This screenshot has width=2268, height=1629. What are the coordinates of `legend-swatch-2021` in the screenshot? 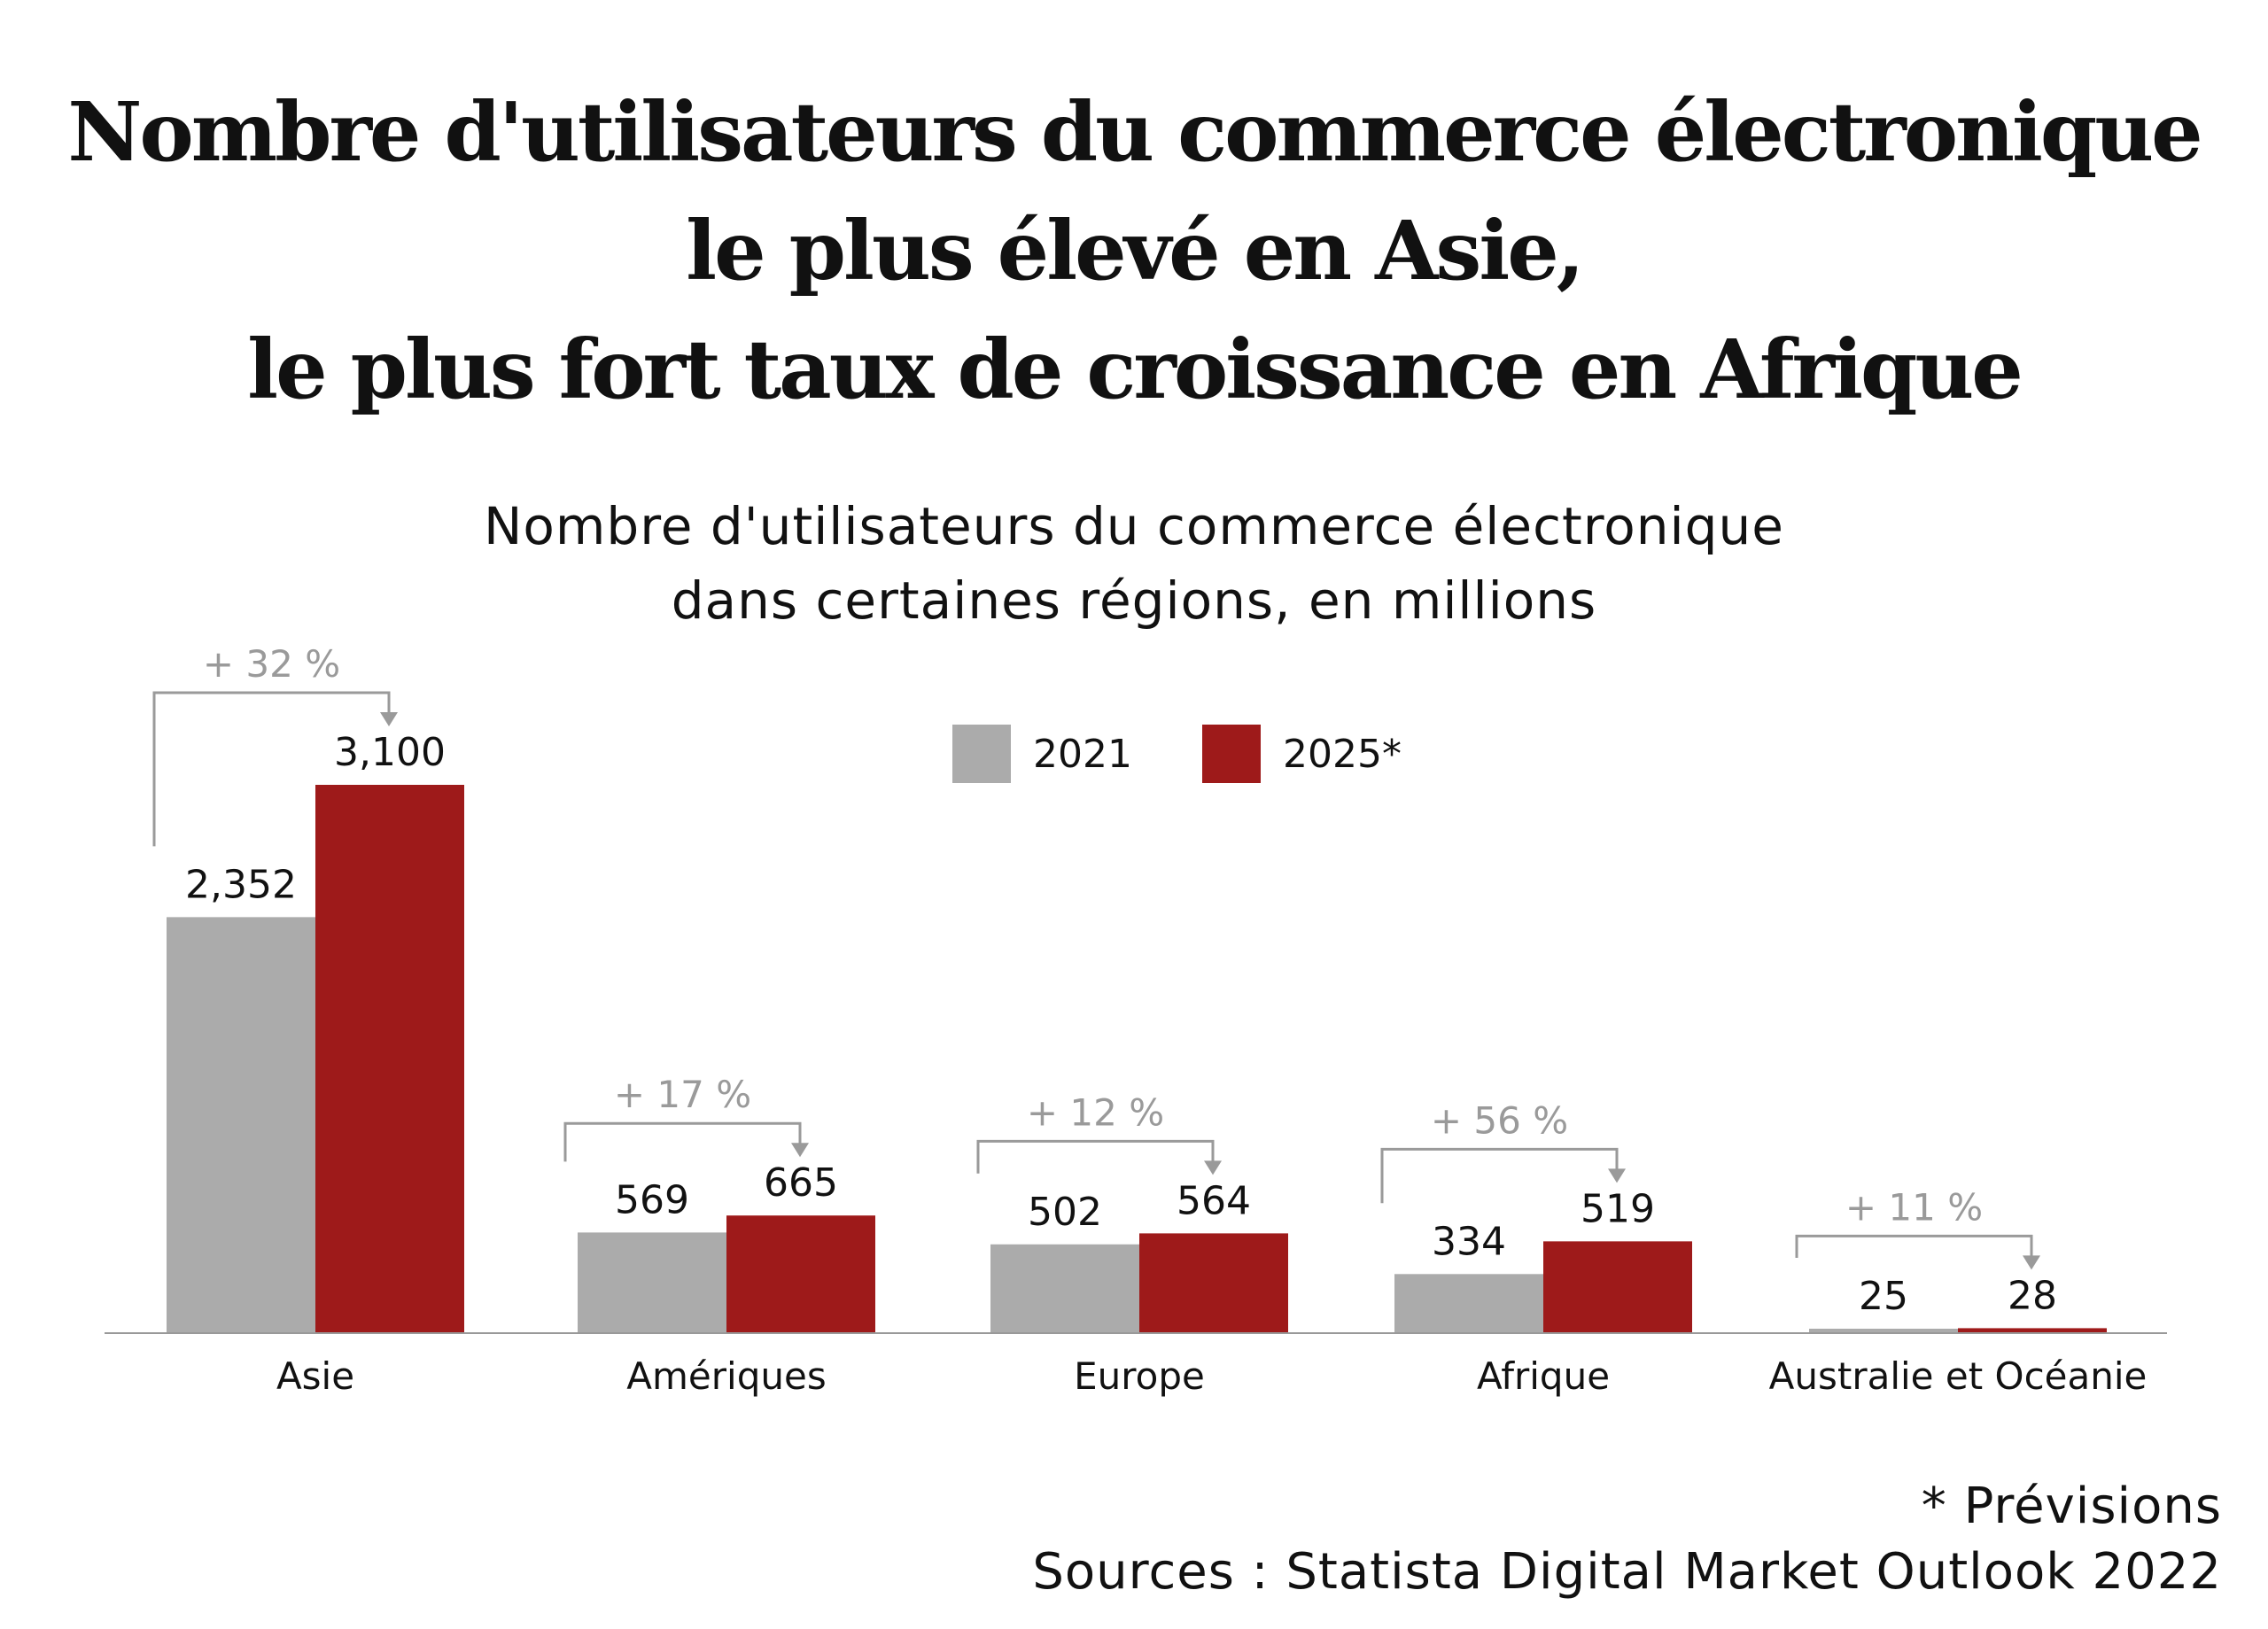 It's located at (981, 754).